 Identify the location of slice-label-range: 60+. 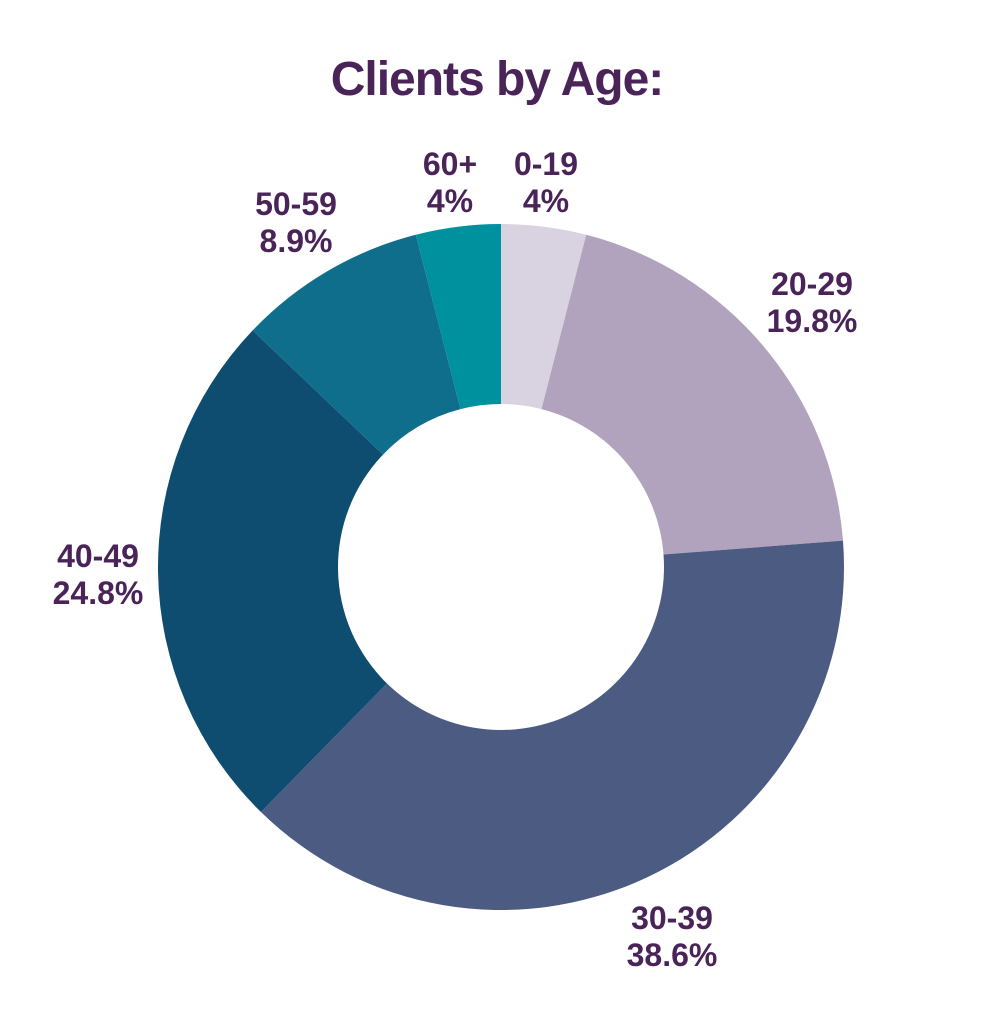
(450, 164).